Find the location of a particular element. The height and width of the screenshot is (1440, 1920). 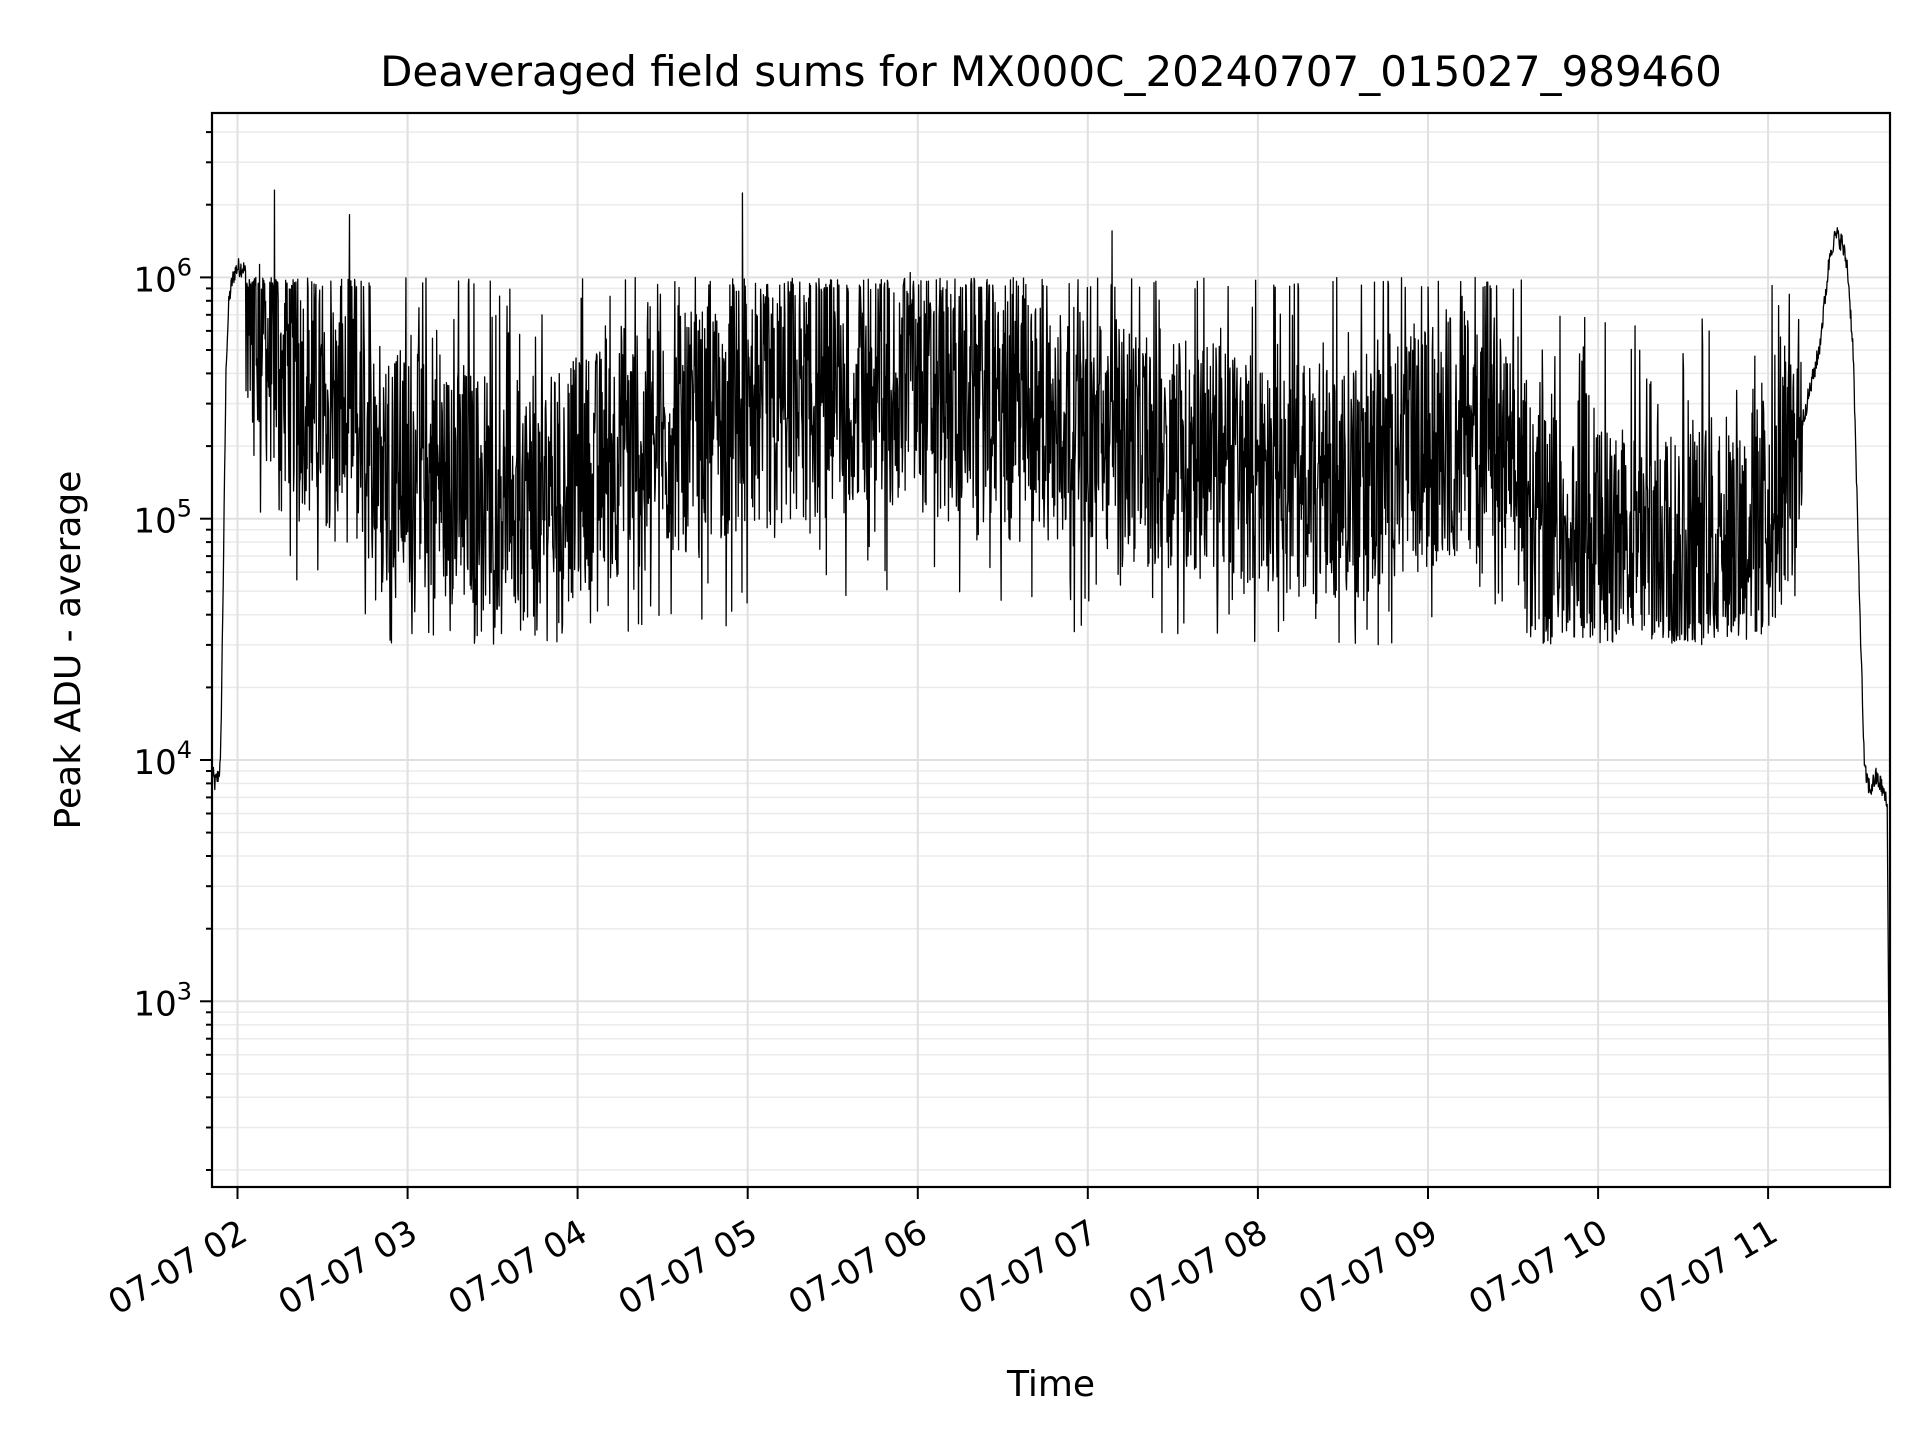

y-tick-label: 10³ is located at coordinates (162, 1000).